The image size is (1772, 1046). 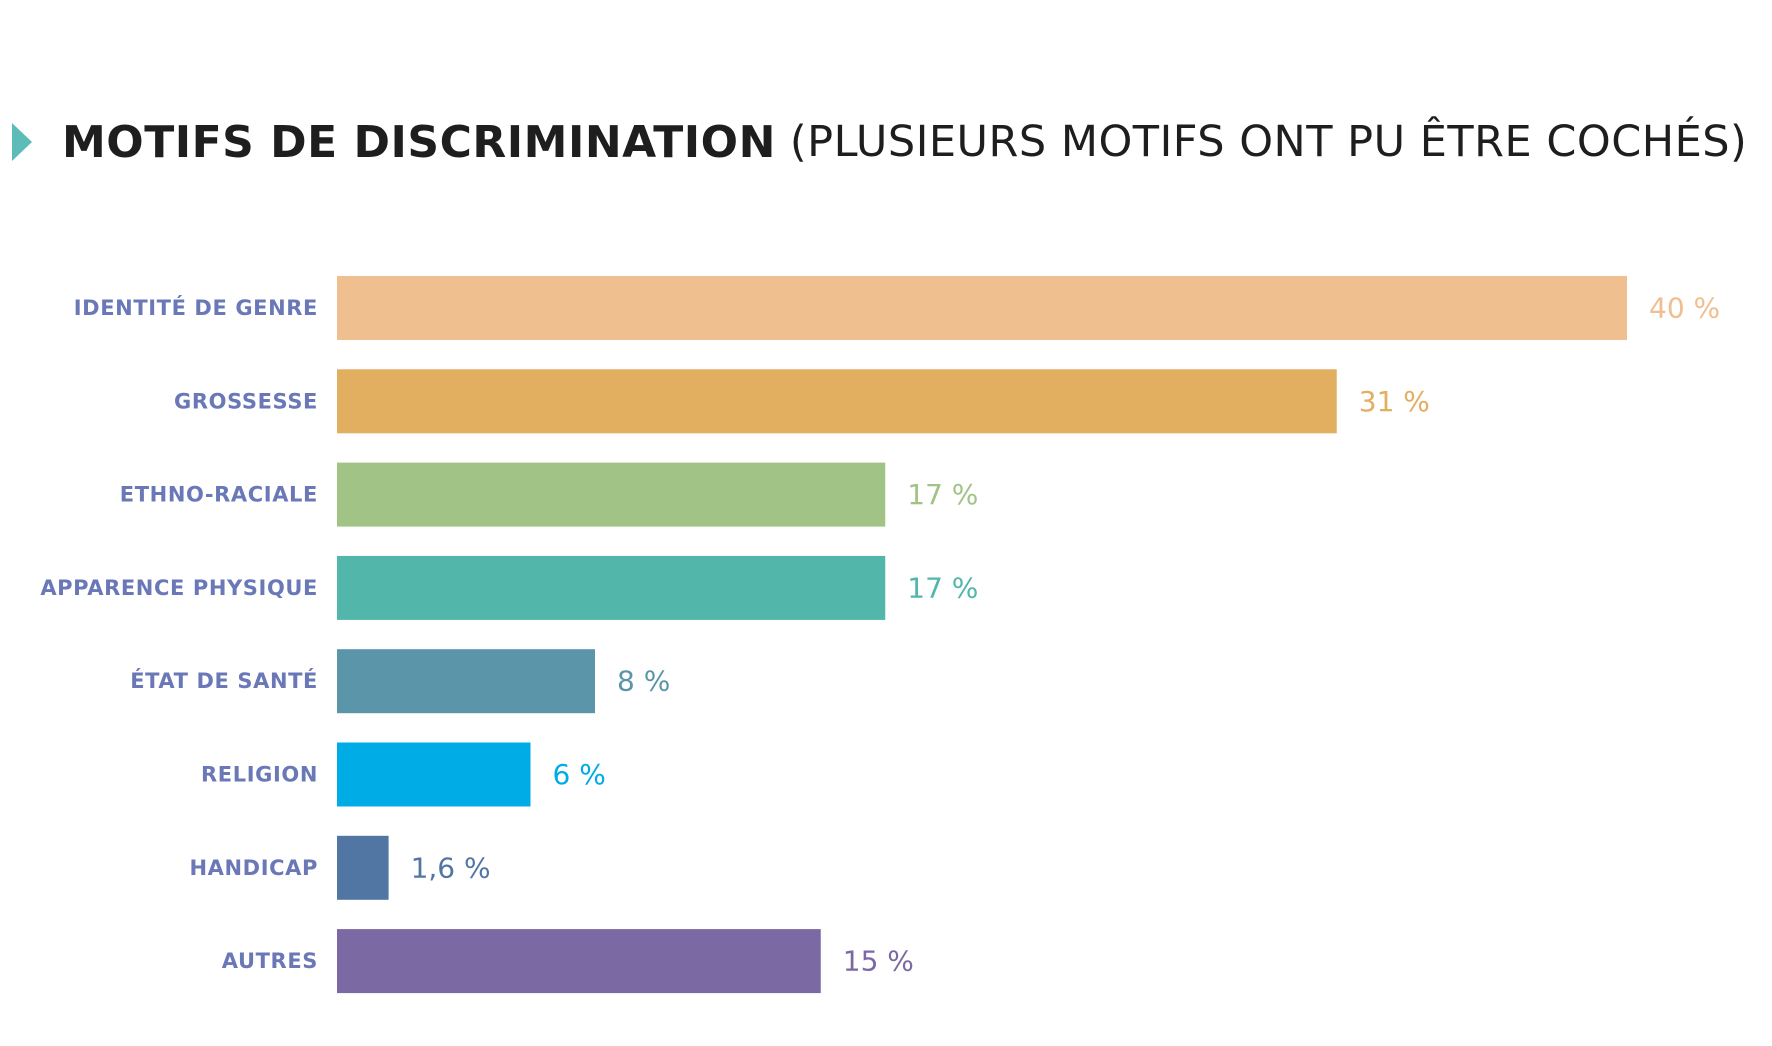 What do you see at coordinates (270, 961) in the screenshot?
I see `category-label: AUTRES` at bounding box center [270, 961].